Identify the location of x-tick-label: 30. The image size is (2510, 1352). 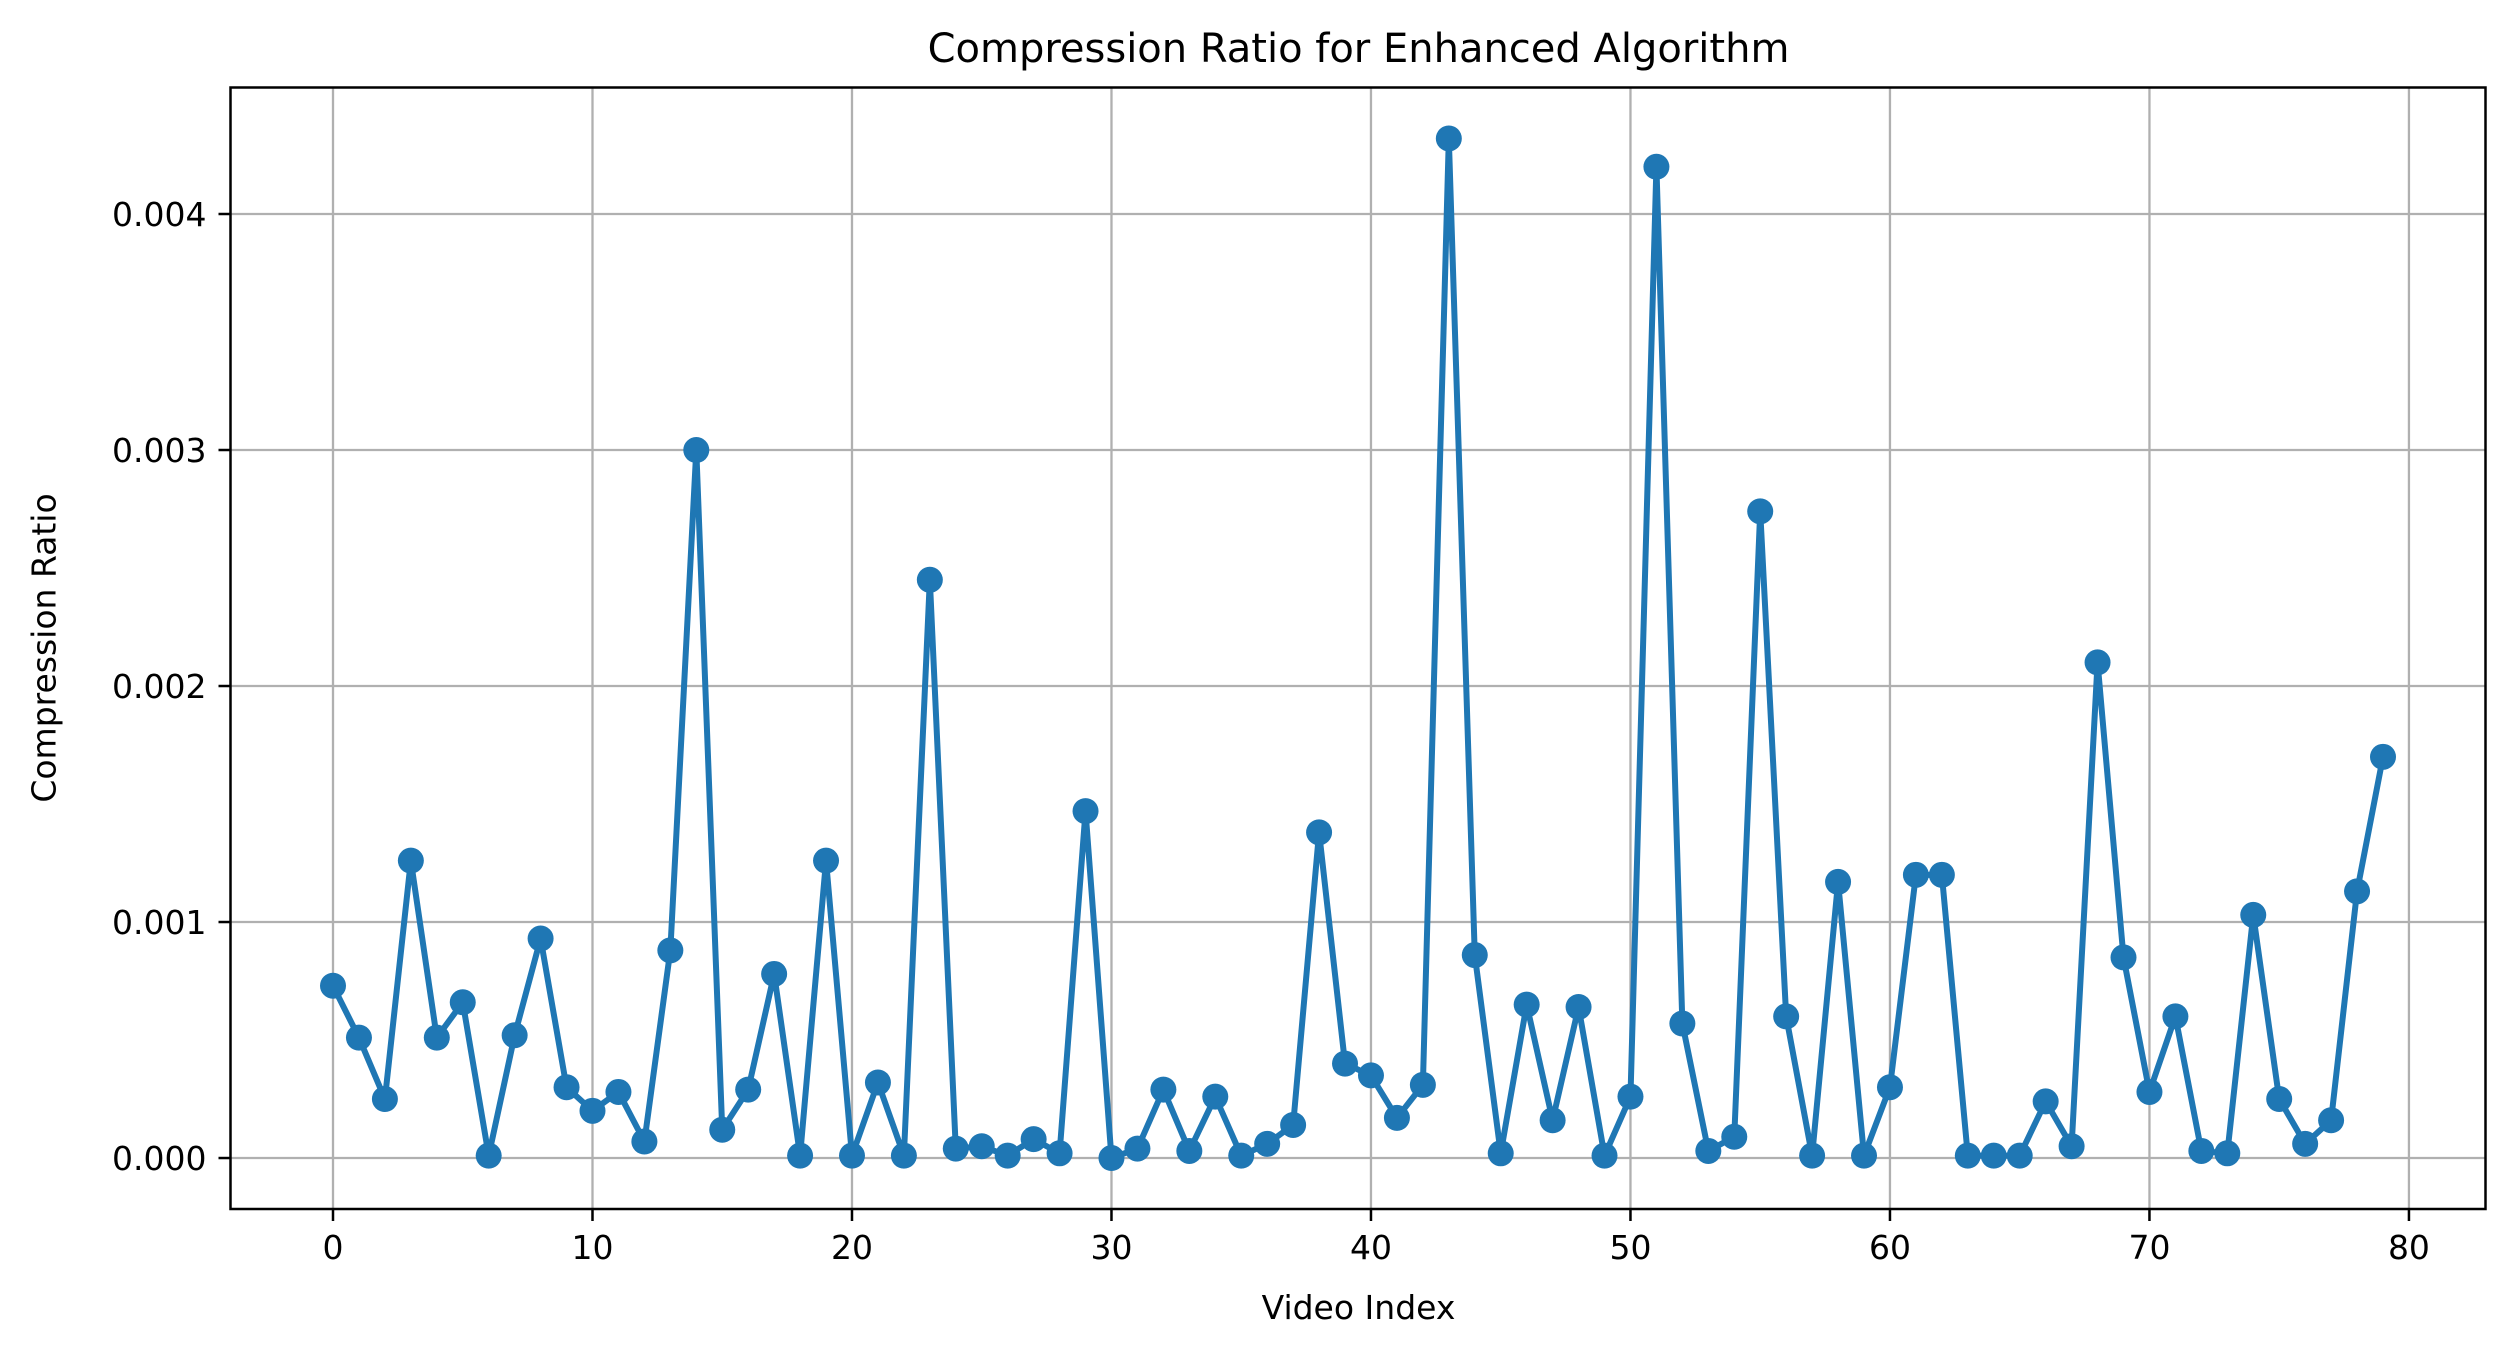
(1111, 1247).